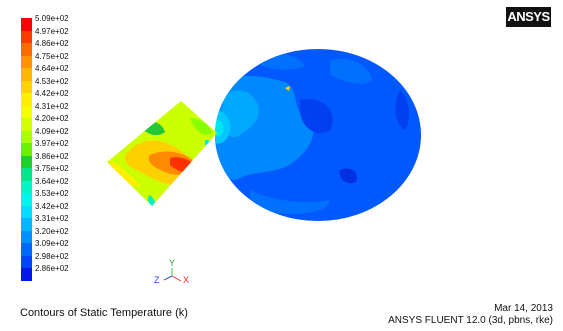 Image resolution: width=563 pixels, height=331 pixels. I want to click on legend-value: 4.97e+02, so click(52, 31).